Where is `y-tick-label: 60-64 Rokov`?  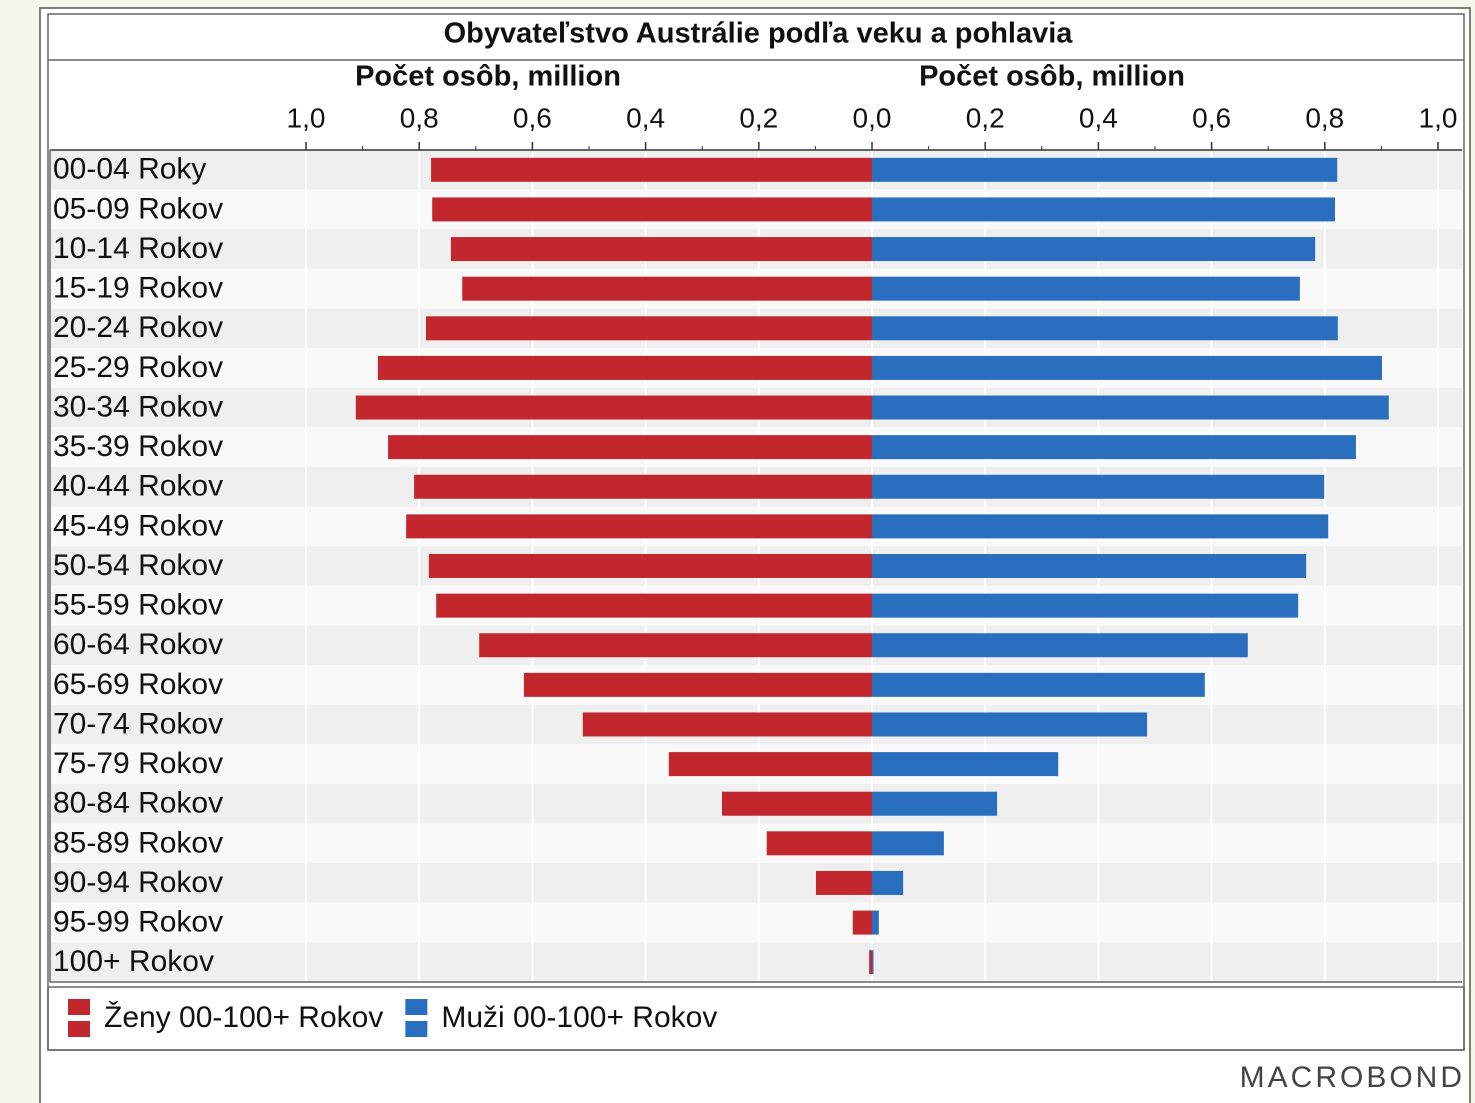 y-tick-label: 60-64 Rokov is located at coordinates (138, 644).